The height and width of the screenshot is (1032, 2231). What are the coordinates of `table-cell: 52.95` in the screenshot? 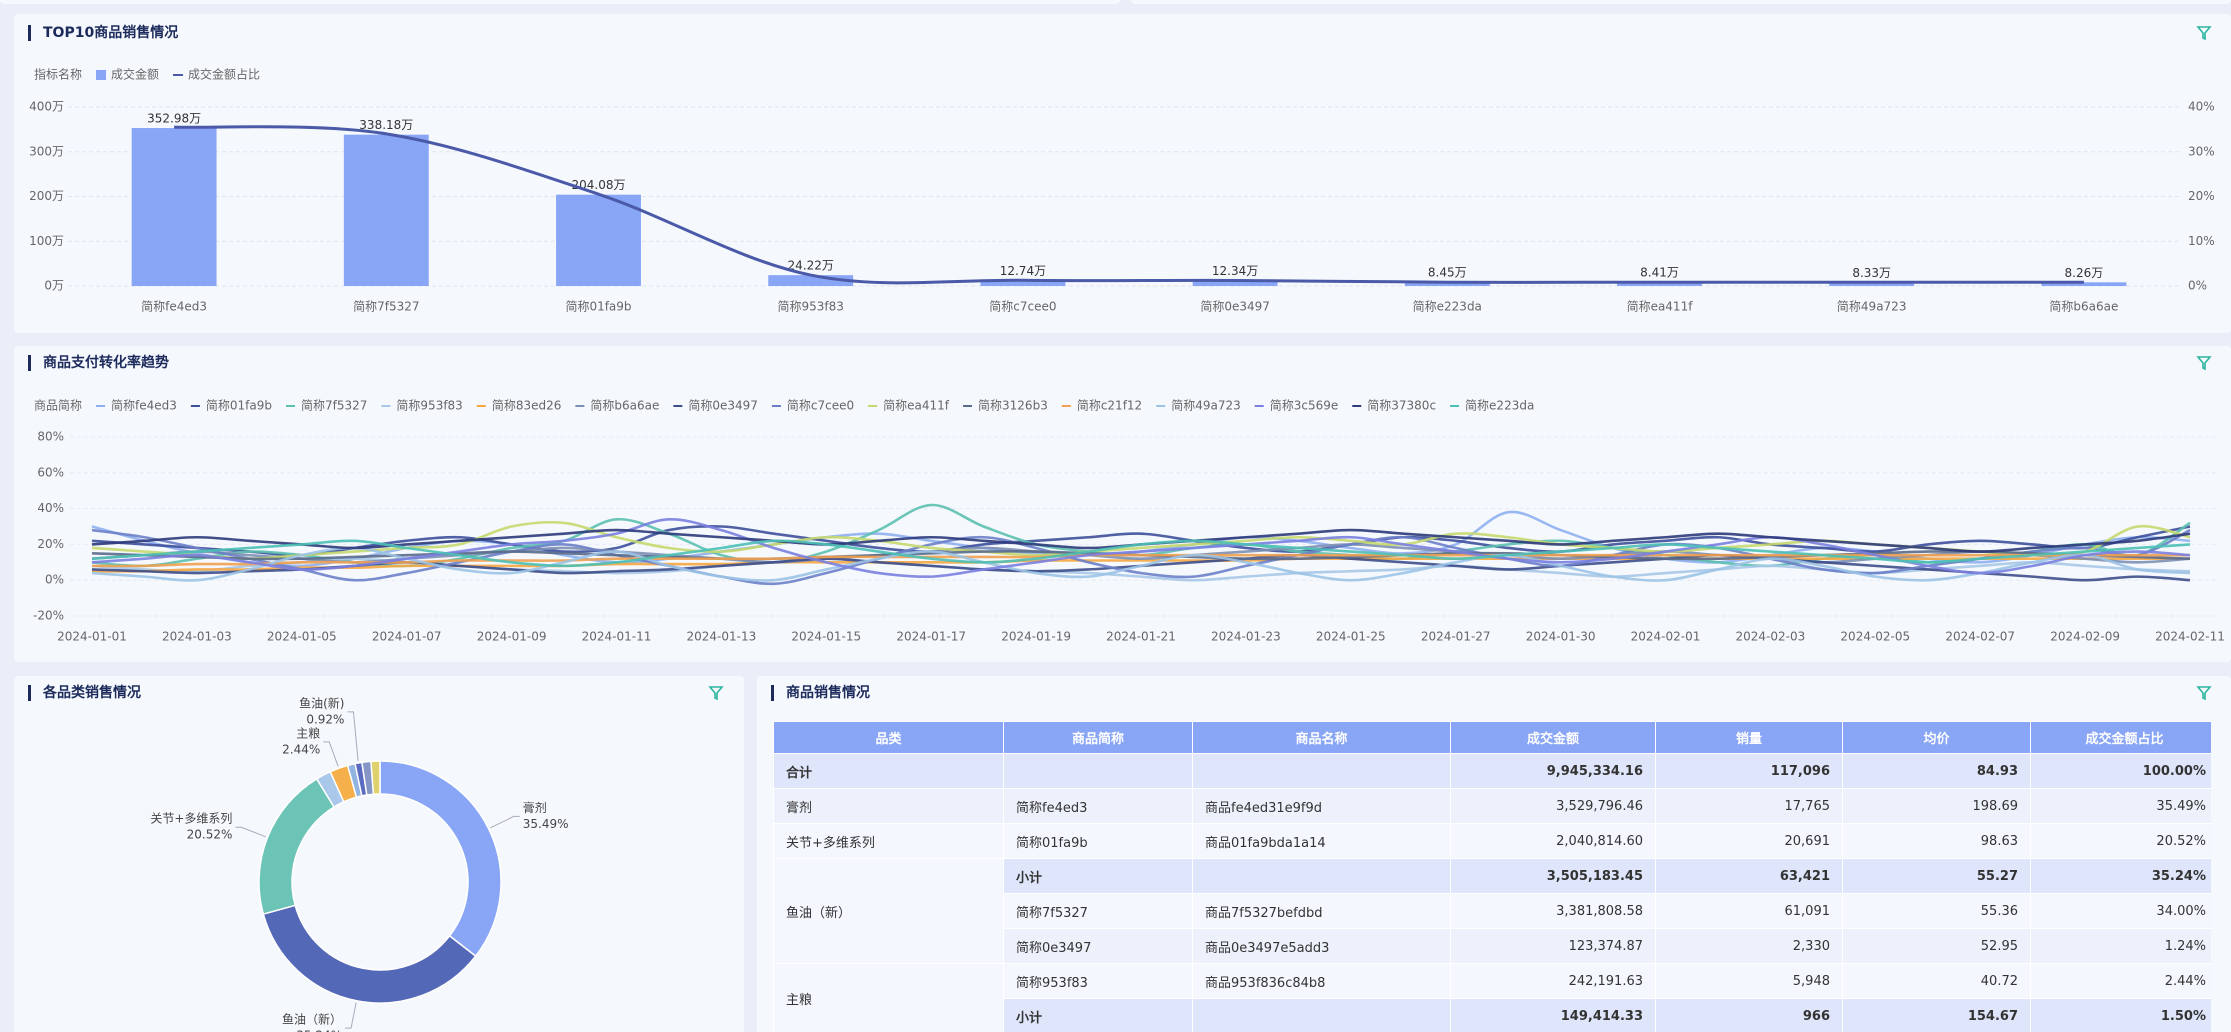 It's located at (1936, 946).